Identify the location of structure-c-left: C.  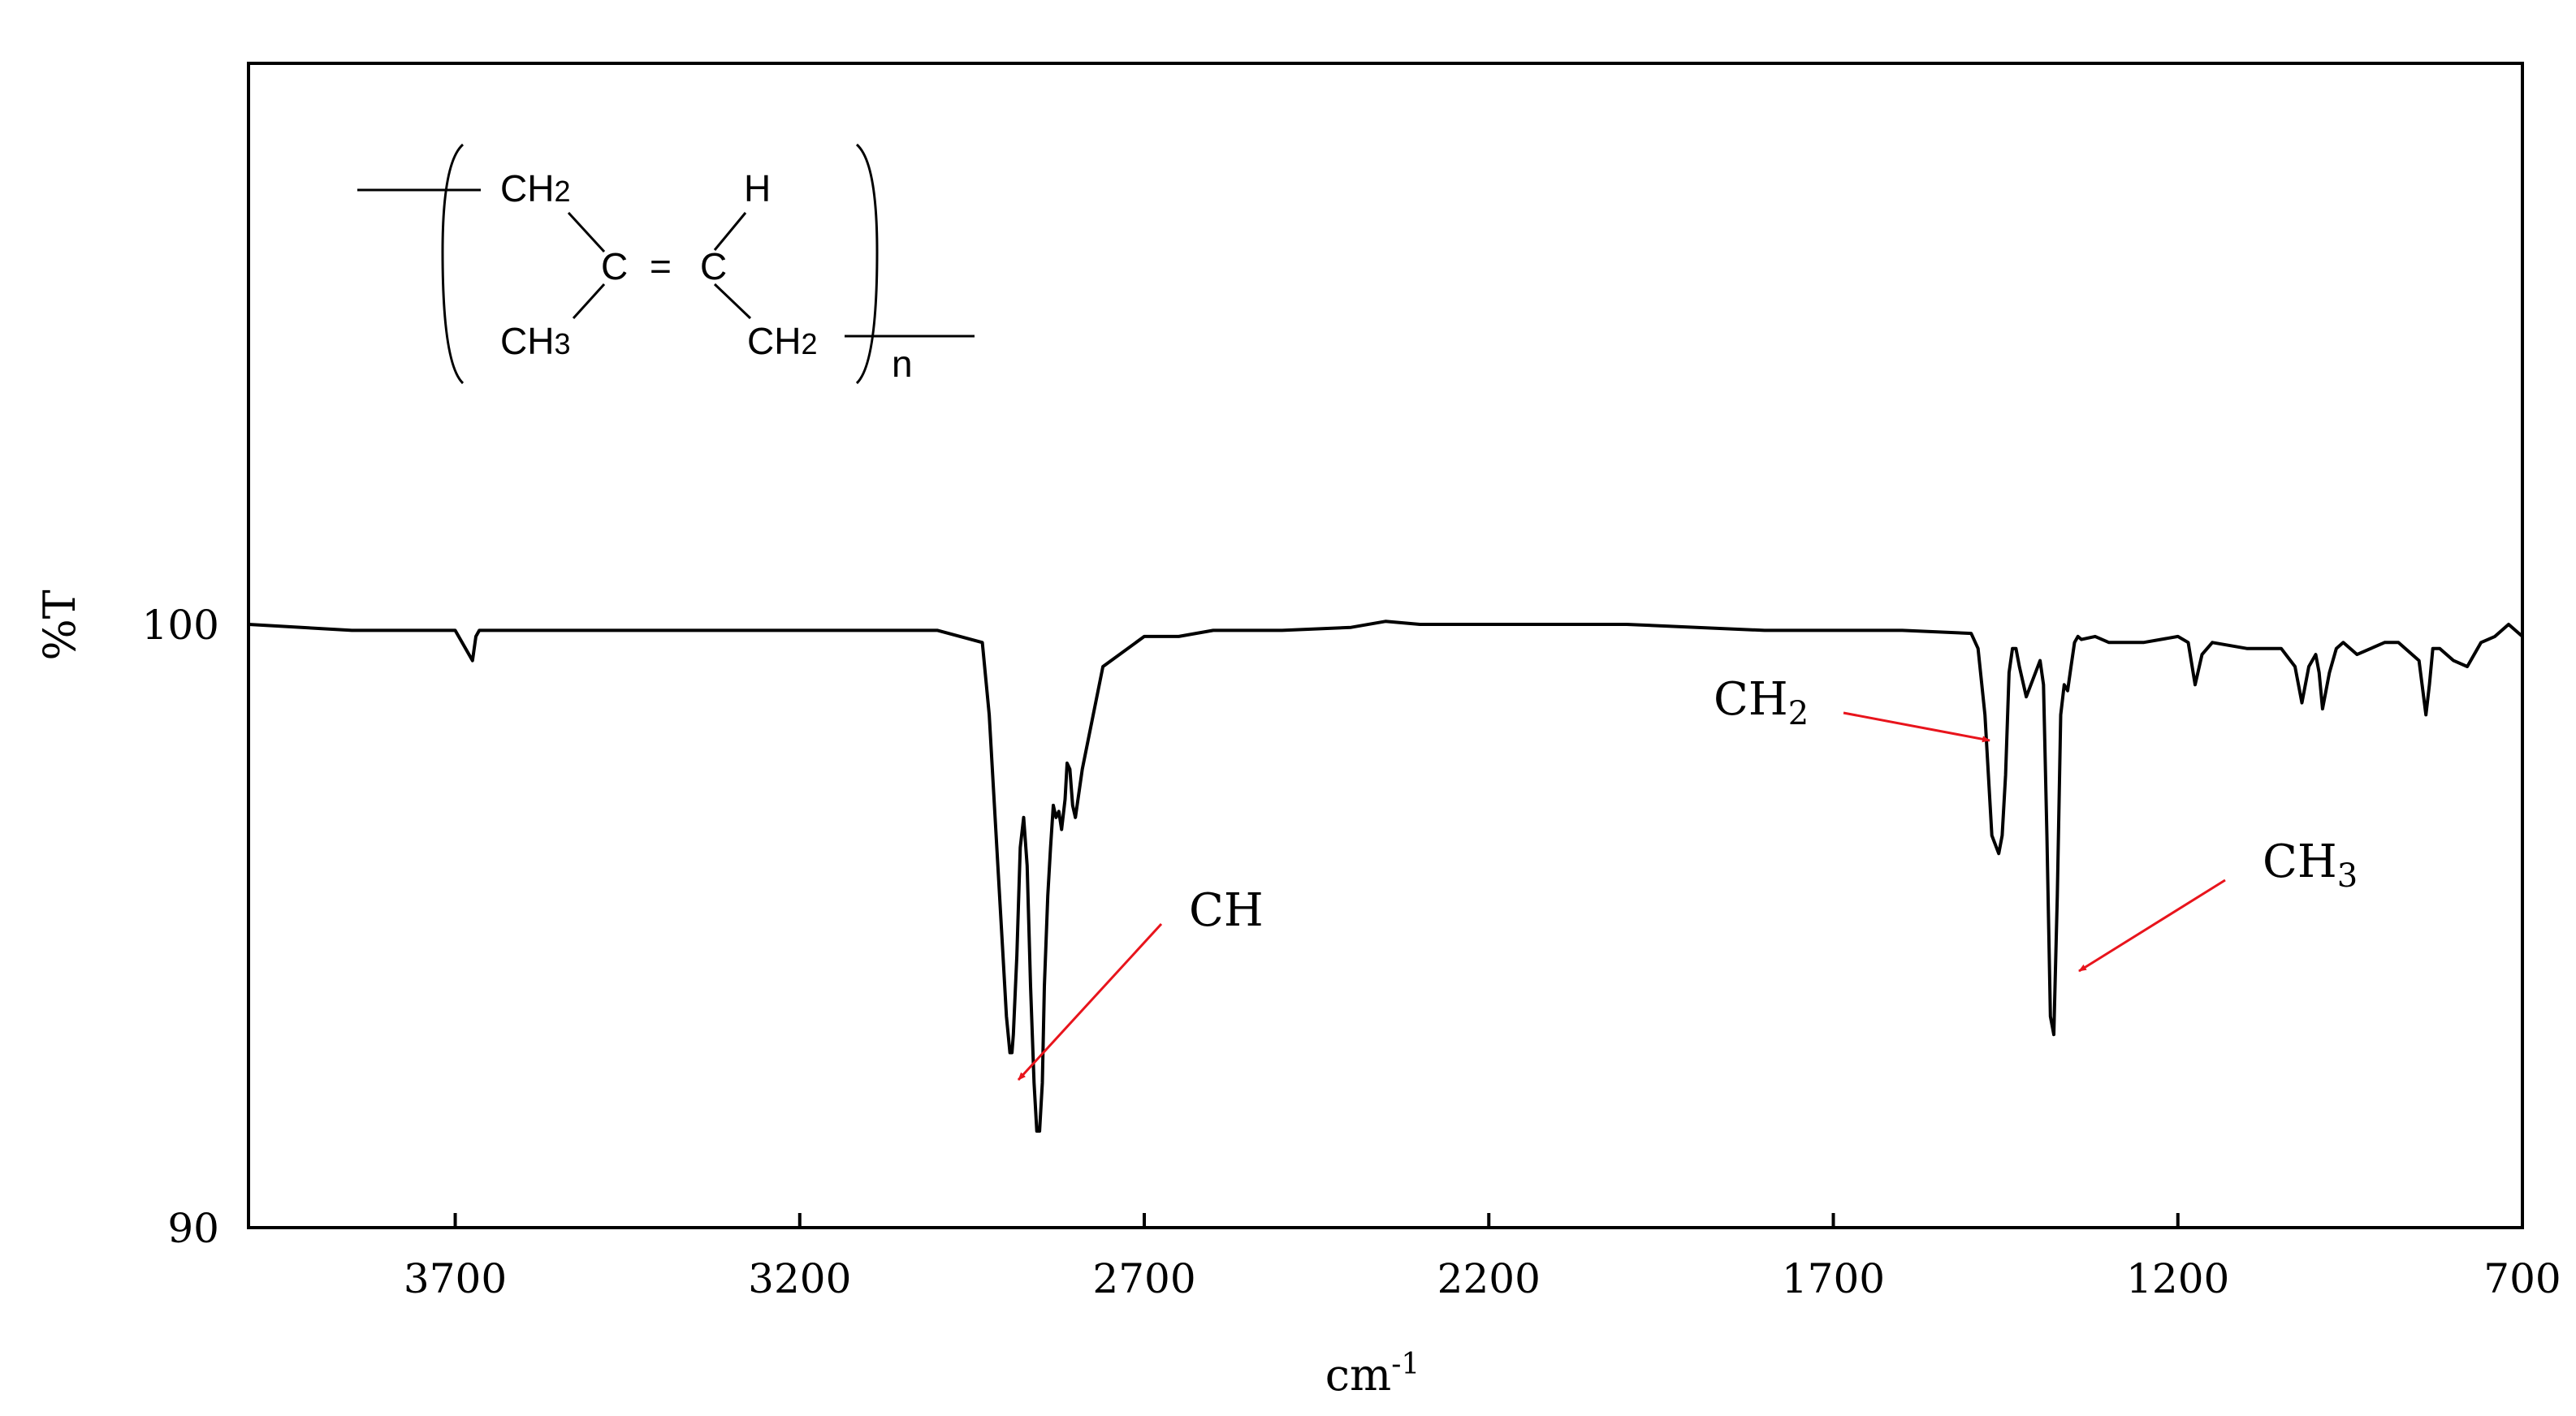
(614, 266).